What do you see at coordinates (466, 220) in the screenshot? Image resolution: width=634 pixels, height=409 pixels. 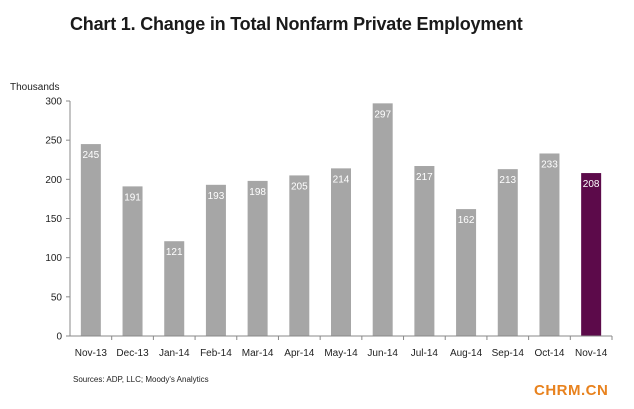 I see `data-label-aug-14: 162` at bounding box center [466, 220].